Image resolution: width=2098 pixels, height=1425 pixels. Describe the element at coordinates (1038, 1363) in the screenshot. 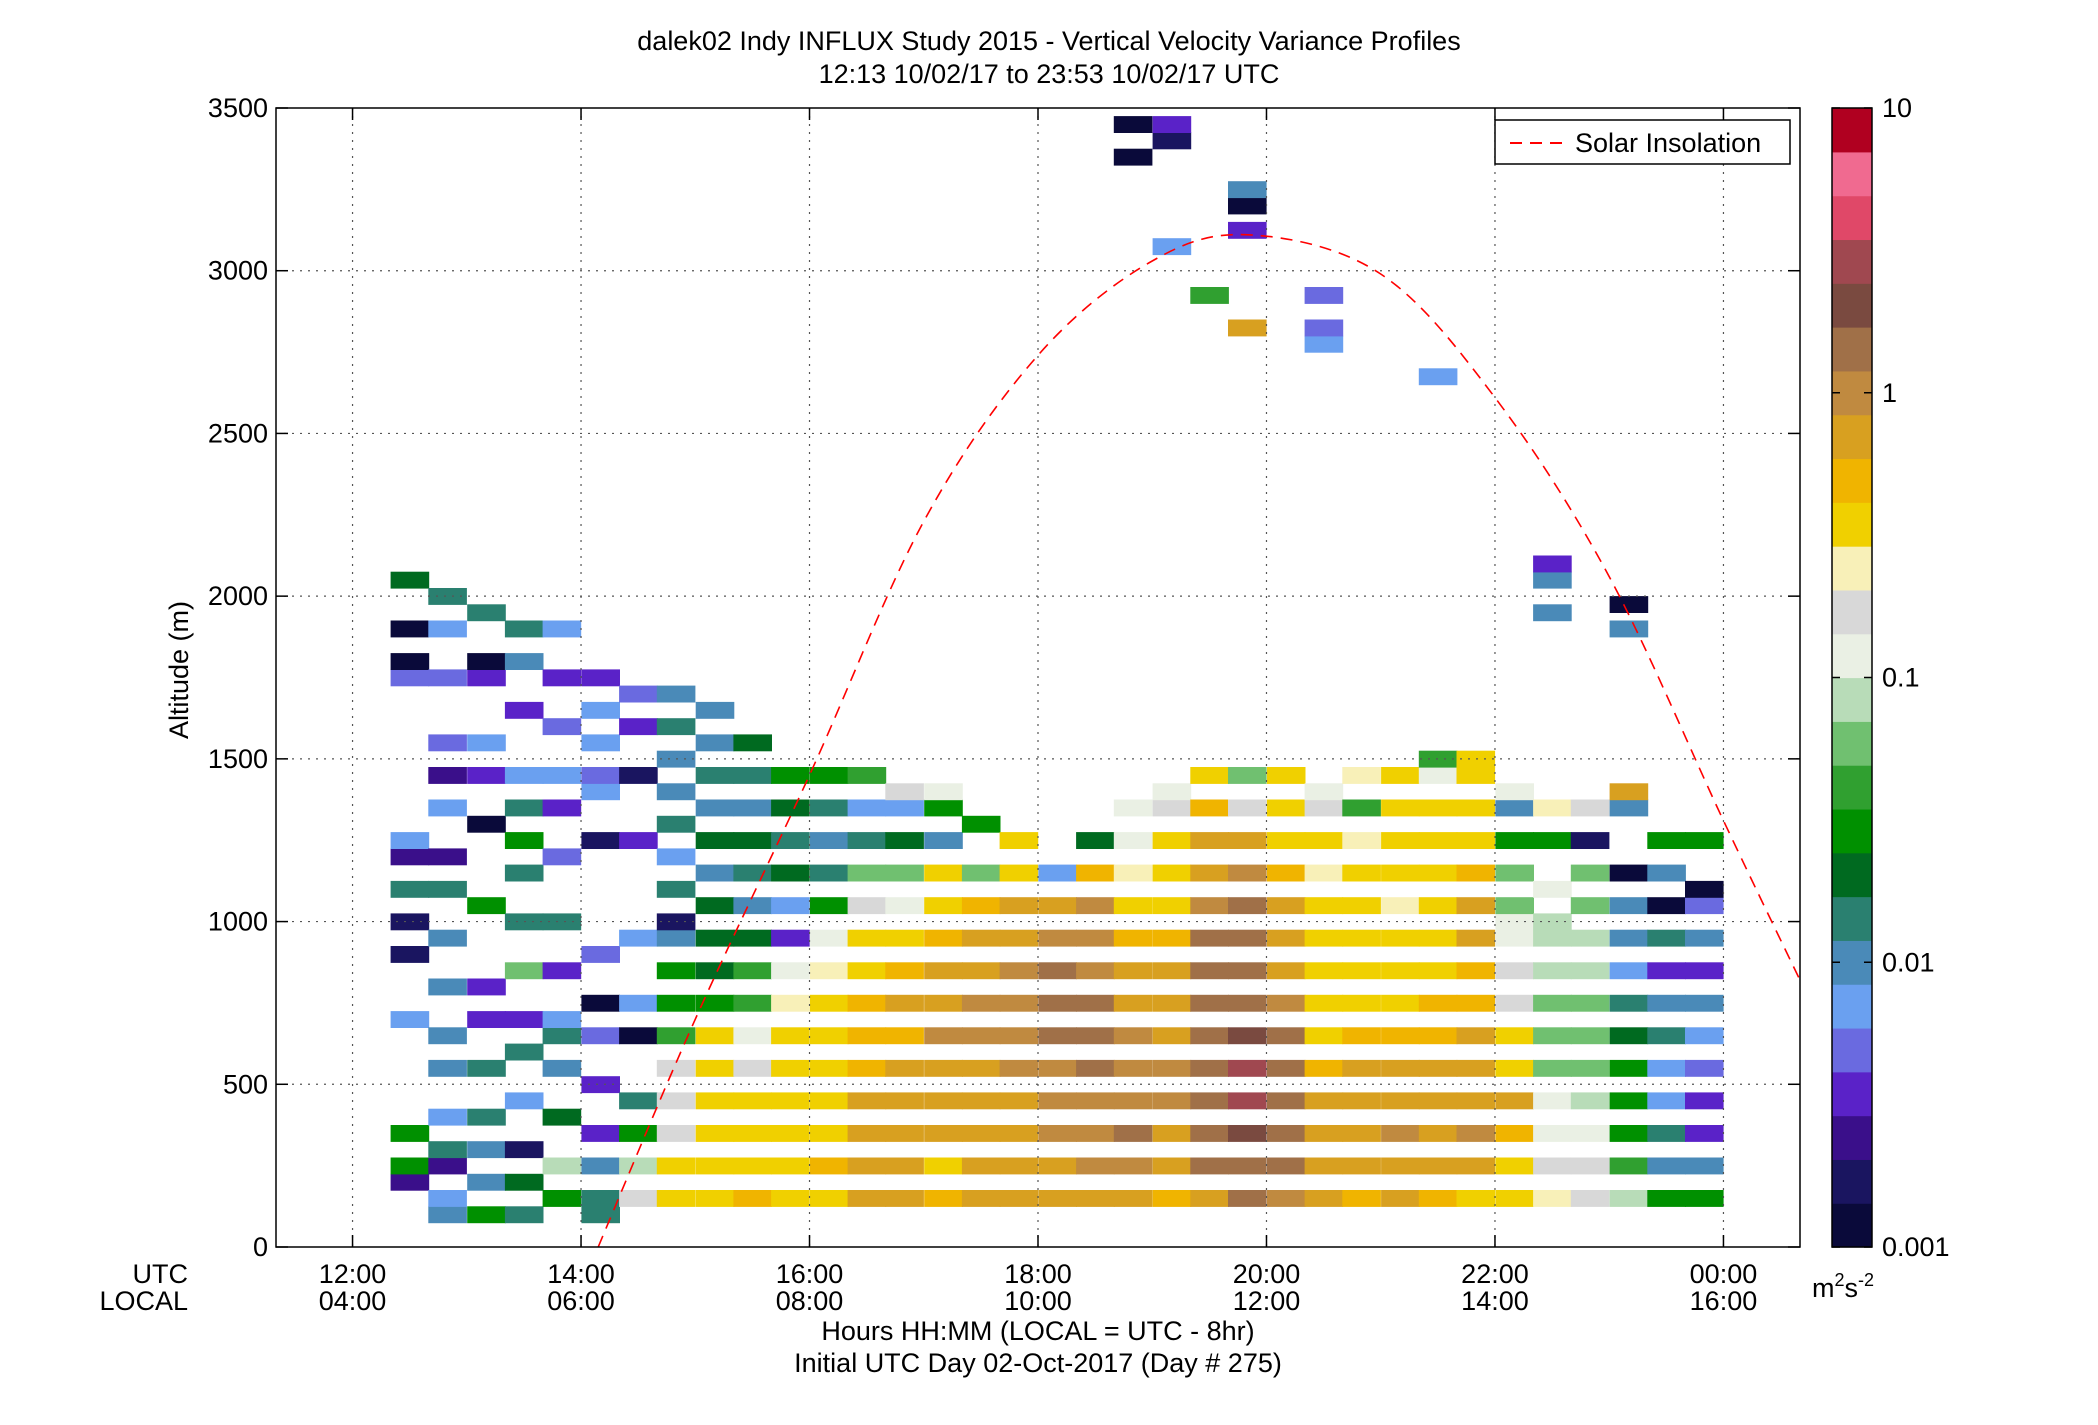

I see `x-axis-label-day: Initial UTC Day 02-Oct-2017 (Day # 275)` at that location.